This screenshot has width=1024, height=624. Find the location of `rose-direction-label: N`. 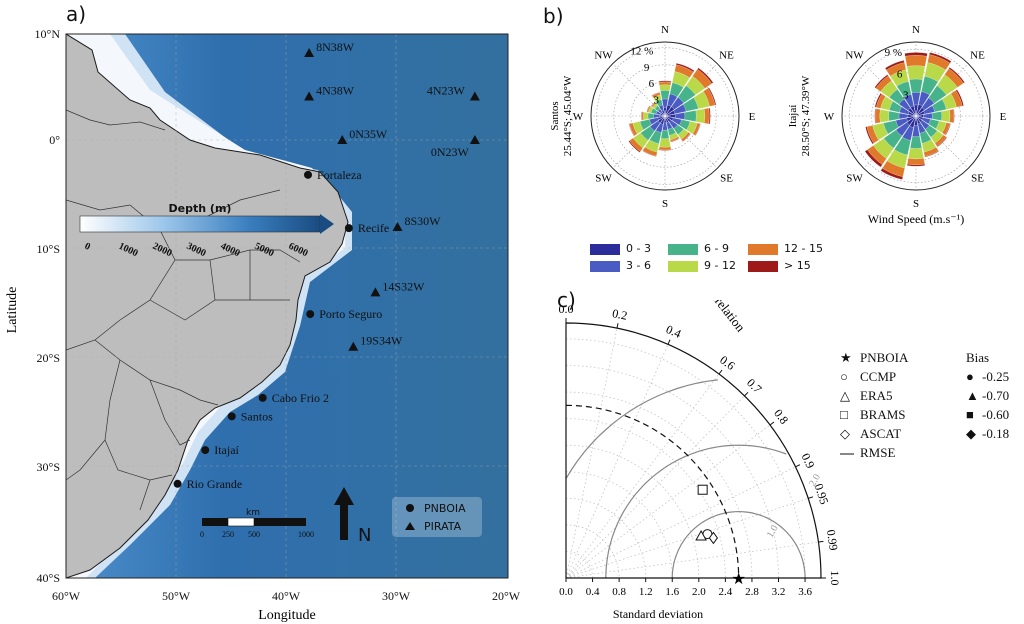

rose-direction-label: N is located at coordinates (665, 30).